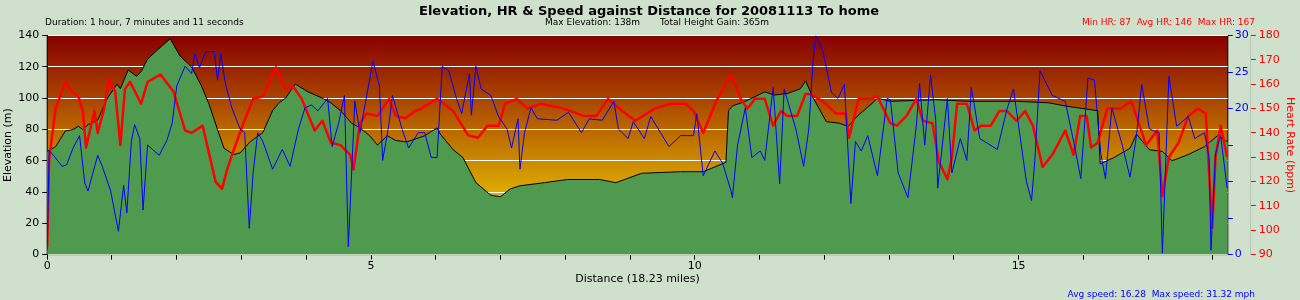 This screenshot has width=1300, height=300. Describe the element at coordinates (1269, 59) in the screenshot. I see `y2-tick-label: 170` at that location.